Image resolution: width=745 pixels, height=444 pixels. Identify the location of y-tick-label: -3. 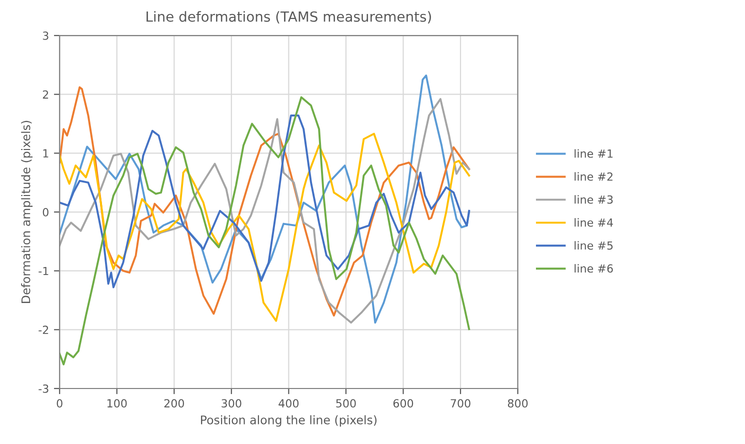
(43, 388).